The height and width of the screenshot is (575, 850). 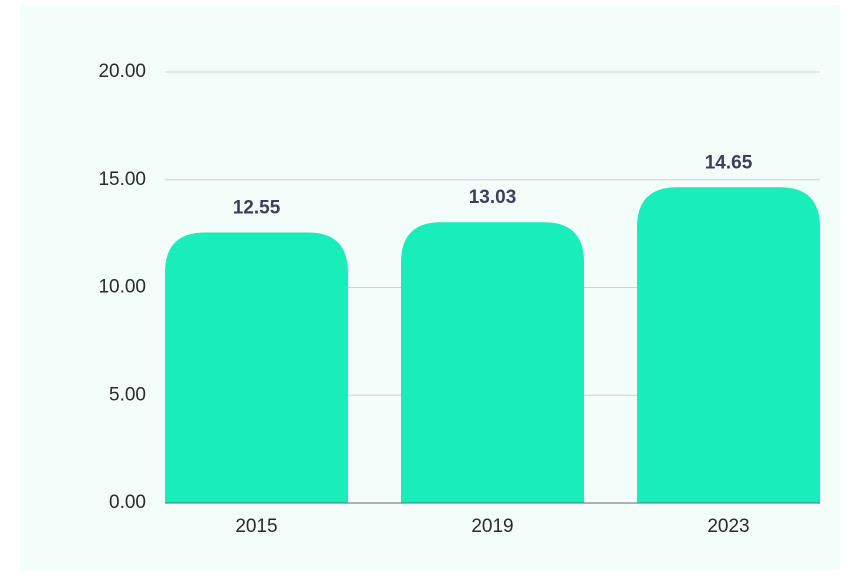 I want to click on data-label: 13.03, so click(x=493, y=197).